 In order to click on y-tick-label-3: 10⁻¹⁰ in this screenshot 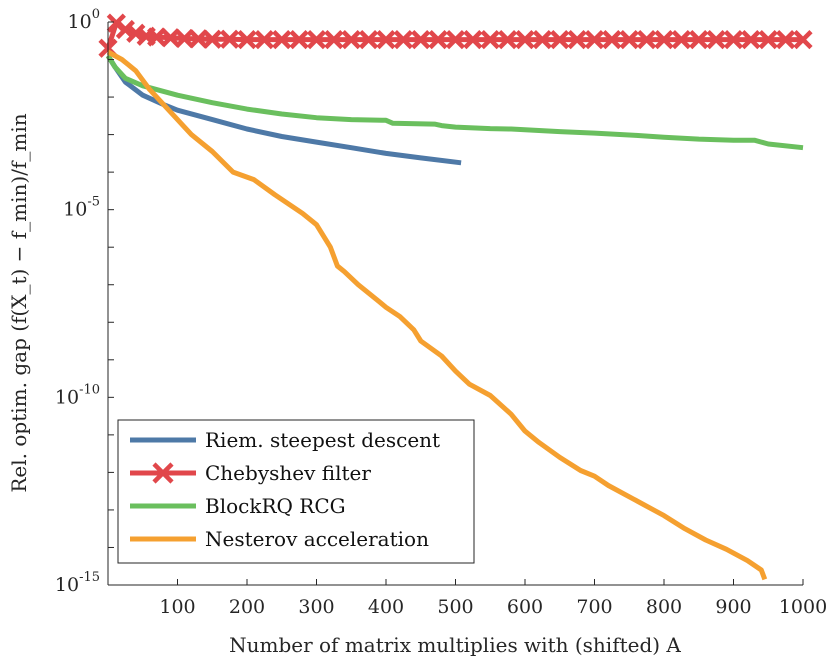, I will do `click(77, 395)`.